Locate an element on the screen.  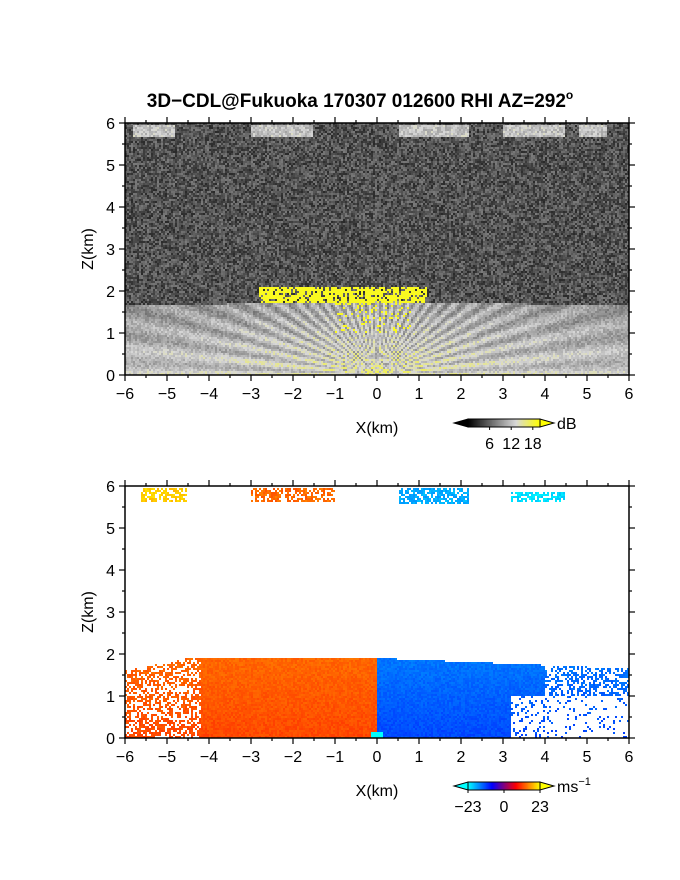
figure-title-degree: o is located at coordinates (569, 95).